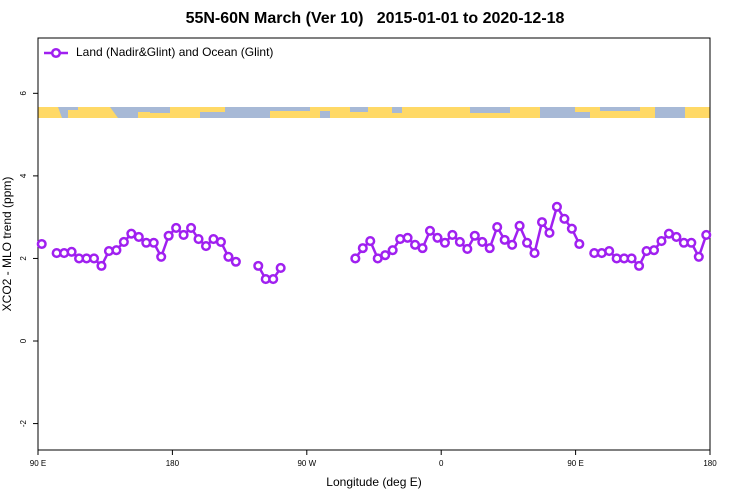 Image resolution: width=750 pixels, height=500 pixels. What do you see at coordinates (441, 463) in the screenshot?
I see `x-tick-label: 0` at bounding box center [441, 463].